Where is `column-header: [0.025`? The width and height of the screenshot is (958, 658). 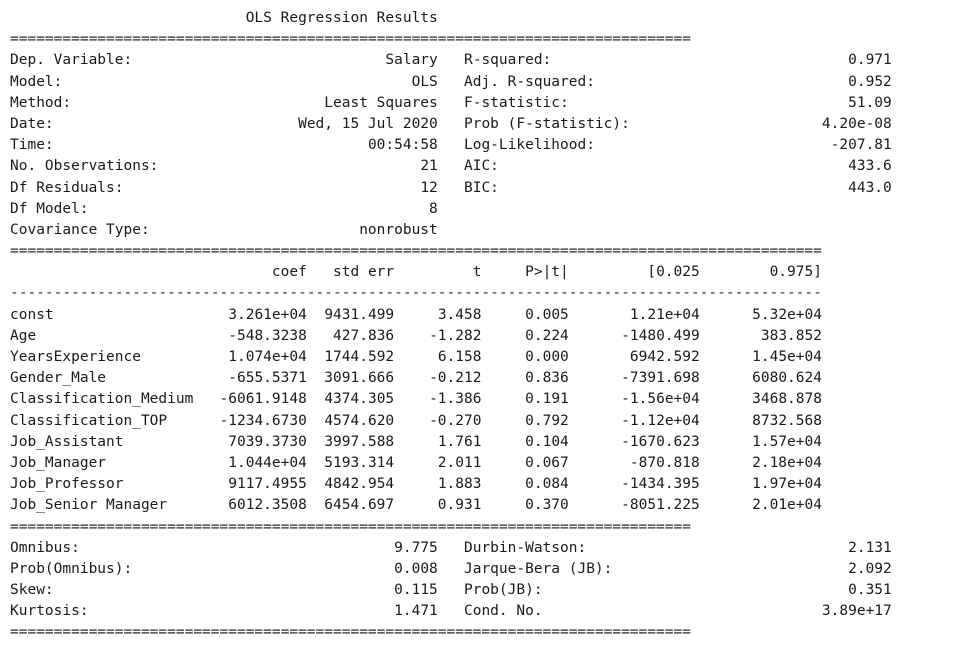 column-header: [0.025 is located at coordinates (673, 272).